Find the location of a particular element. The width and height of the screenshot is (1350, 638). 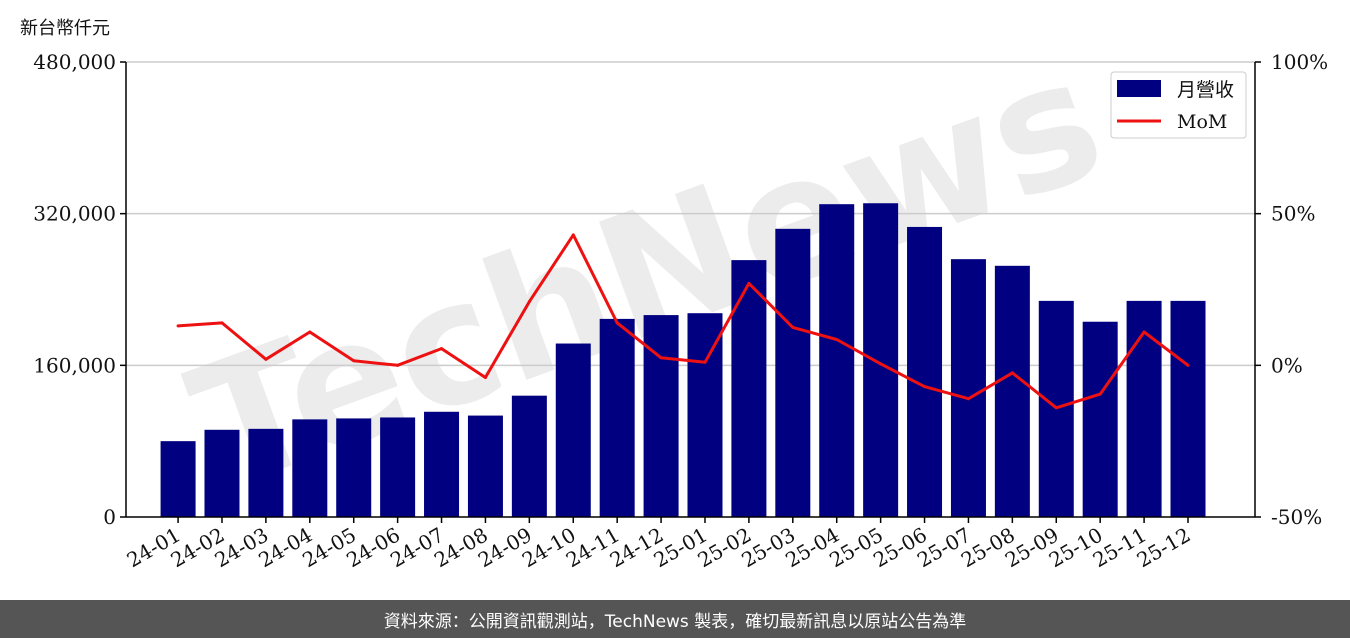

source-footer: 資料來源：公開資訊觀測站，TechNews 製表，確切最新訊息以原站公告為準 is located at coordinates (675, 619).